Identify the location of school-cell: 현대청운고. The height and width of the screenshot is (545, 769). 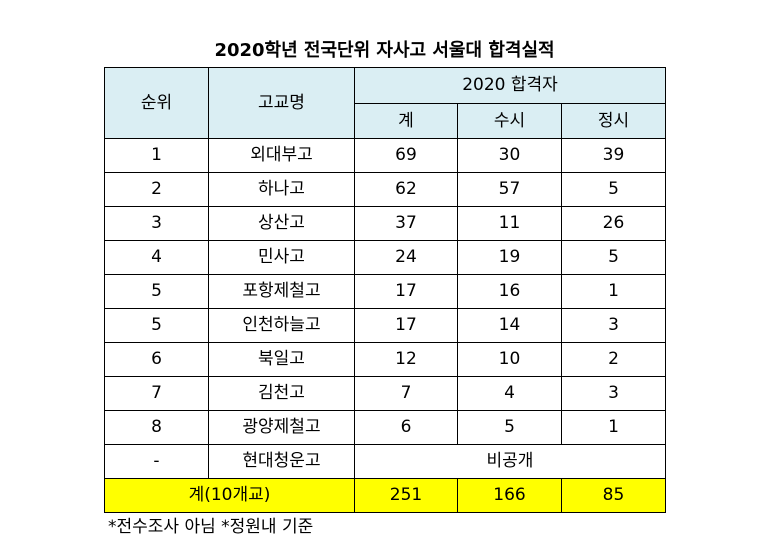
(281, 461).